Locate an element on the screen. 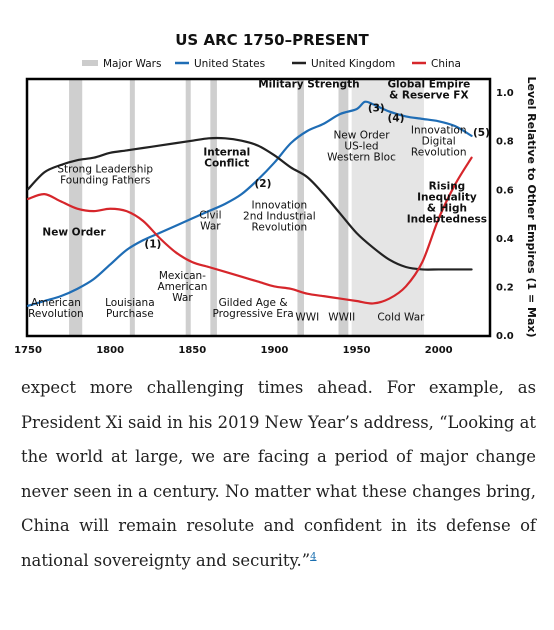  annotation-global-empire: Global Empire & Reserve FX is located at coordinates (428, 89).